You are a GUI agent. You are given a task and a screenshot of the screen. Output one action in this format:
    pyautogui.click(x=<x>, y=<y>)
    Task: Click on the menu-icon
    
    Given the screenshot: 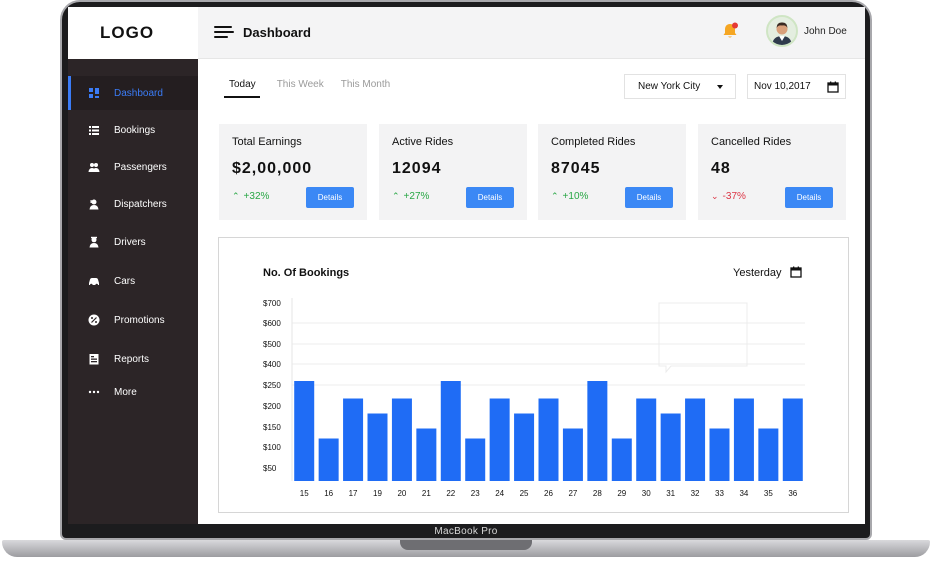 What is the action you would take?
    pyautogui.click(x=224, y=33)
    